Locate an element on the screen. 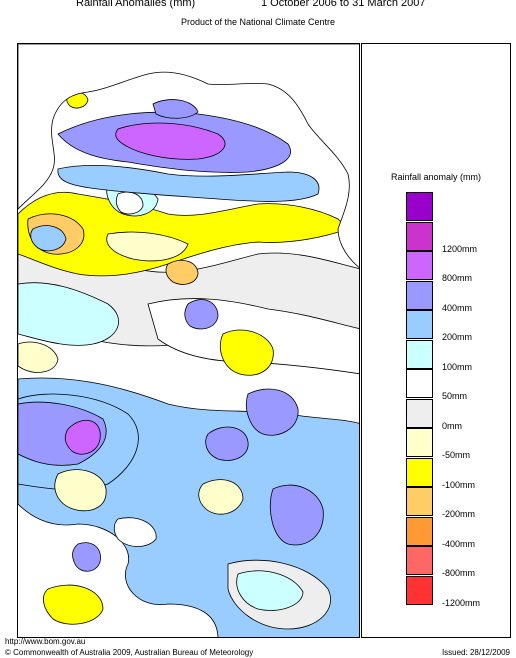 Image resolution: width=516 pixels, height=658 pixels. source-url: http://www.bom.gov.au is located at coordinates (45, 641).